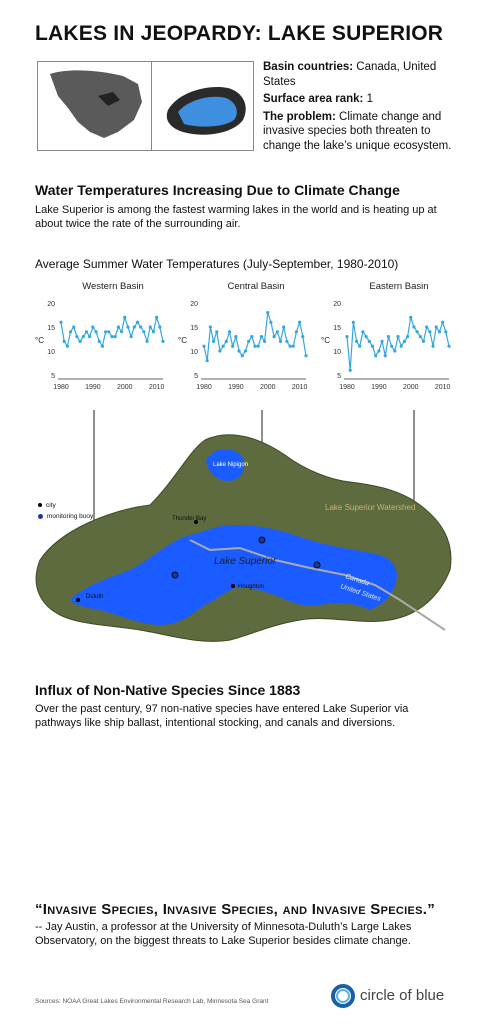 The height and width of the screenshot is (1024, 487). Describe the element at coordinates (175, 827) in the screenshot. I see `tile-number: 19` at that location.